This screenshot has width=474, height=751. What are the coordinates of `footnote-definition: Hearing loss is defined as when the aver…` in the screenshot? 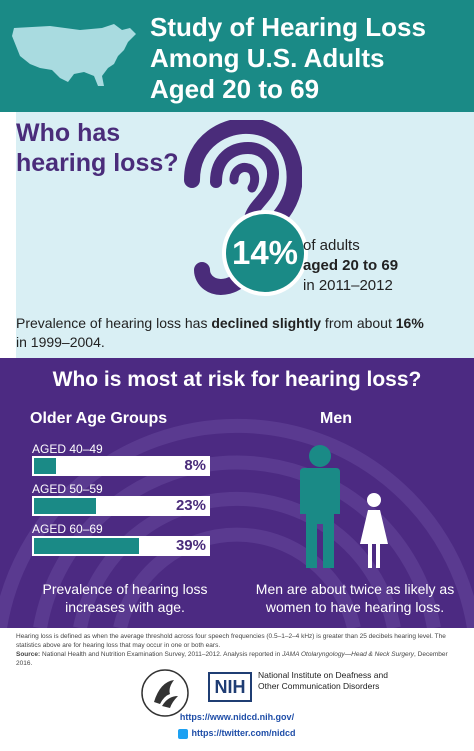 It's located at (231, 641).